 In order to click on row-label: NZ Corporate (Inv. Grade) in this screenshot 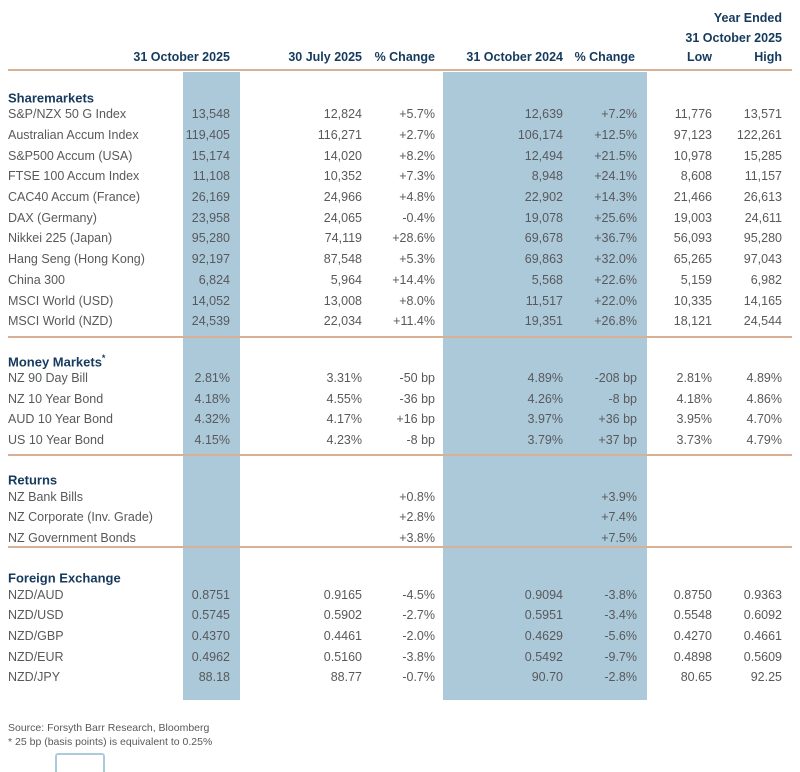, I will do `click(80, 517)`.